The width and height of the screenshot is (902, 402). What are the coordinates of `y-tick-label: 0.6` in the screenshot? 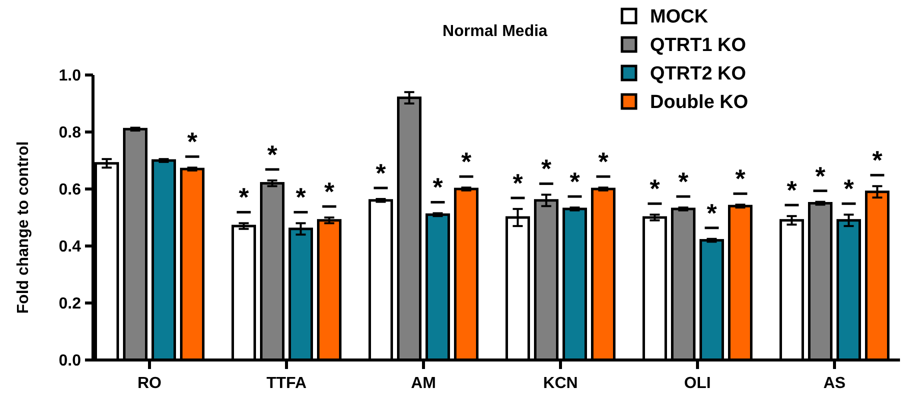 It's located at (70, 190).